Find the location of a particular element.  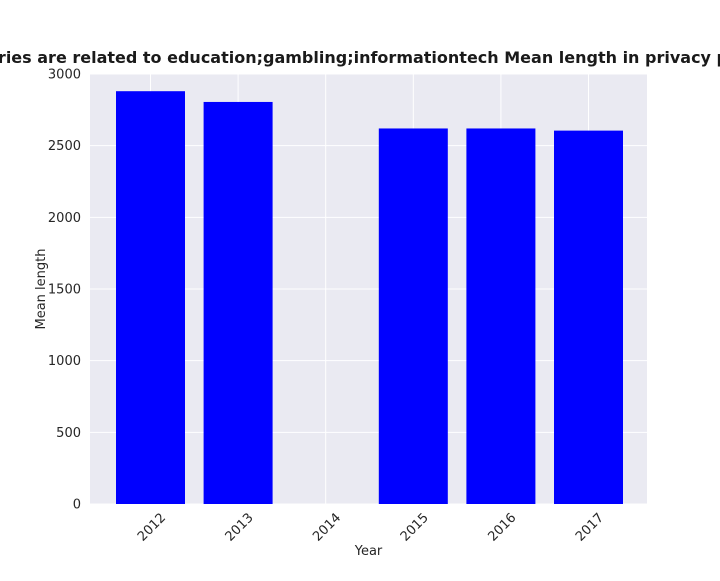

x-tick-label: 2012 is located at coordinates (152, 528).